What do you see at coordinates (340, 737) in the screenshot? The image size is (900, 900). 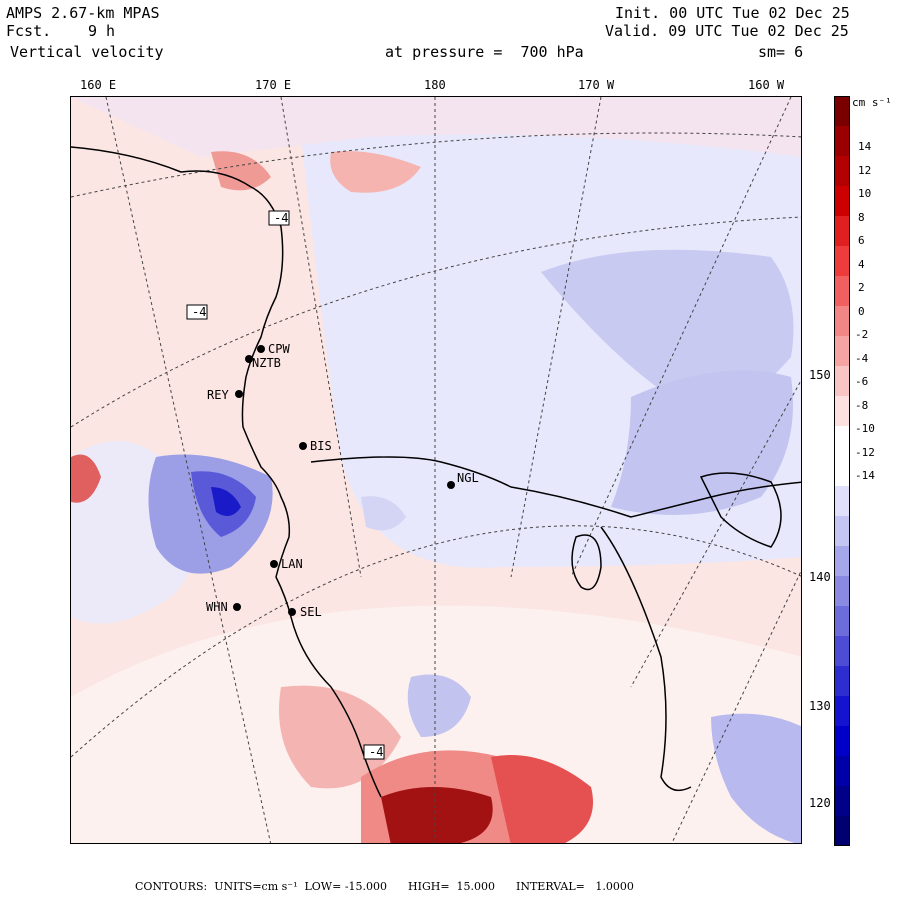 I see `updraft-patch-south` at bounding box center [340, 737].